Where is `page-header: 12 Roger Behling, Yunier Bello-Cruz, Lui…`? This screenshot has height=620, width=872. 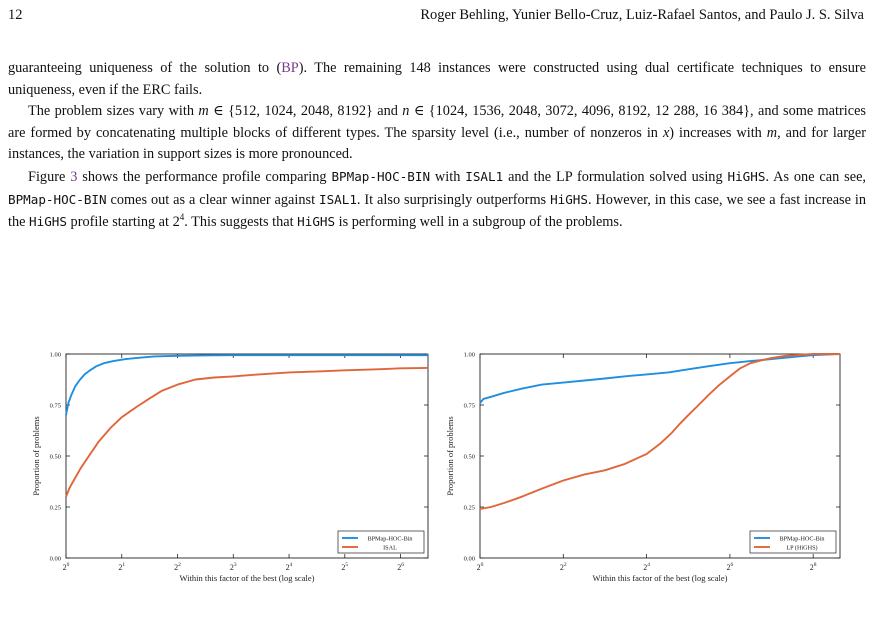
page-header: 12 Roger Behling, Yunier Bello-Cruz, Lui… is located at coordinates (436, 17).